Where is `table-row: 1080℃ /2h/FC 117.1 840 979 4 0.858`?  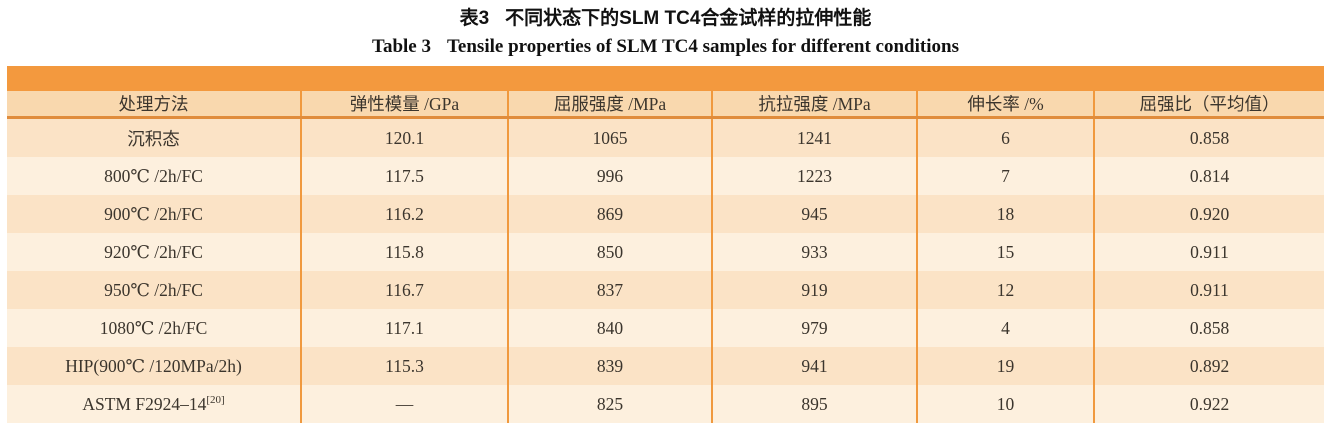
table-row: 1080℃ /2h/FC 117.1 840 979 4 0.858 is located at coordinates (665, 328).